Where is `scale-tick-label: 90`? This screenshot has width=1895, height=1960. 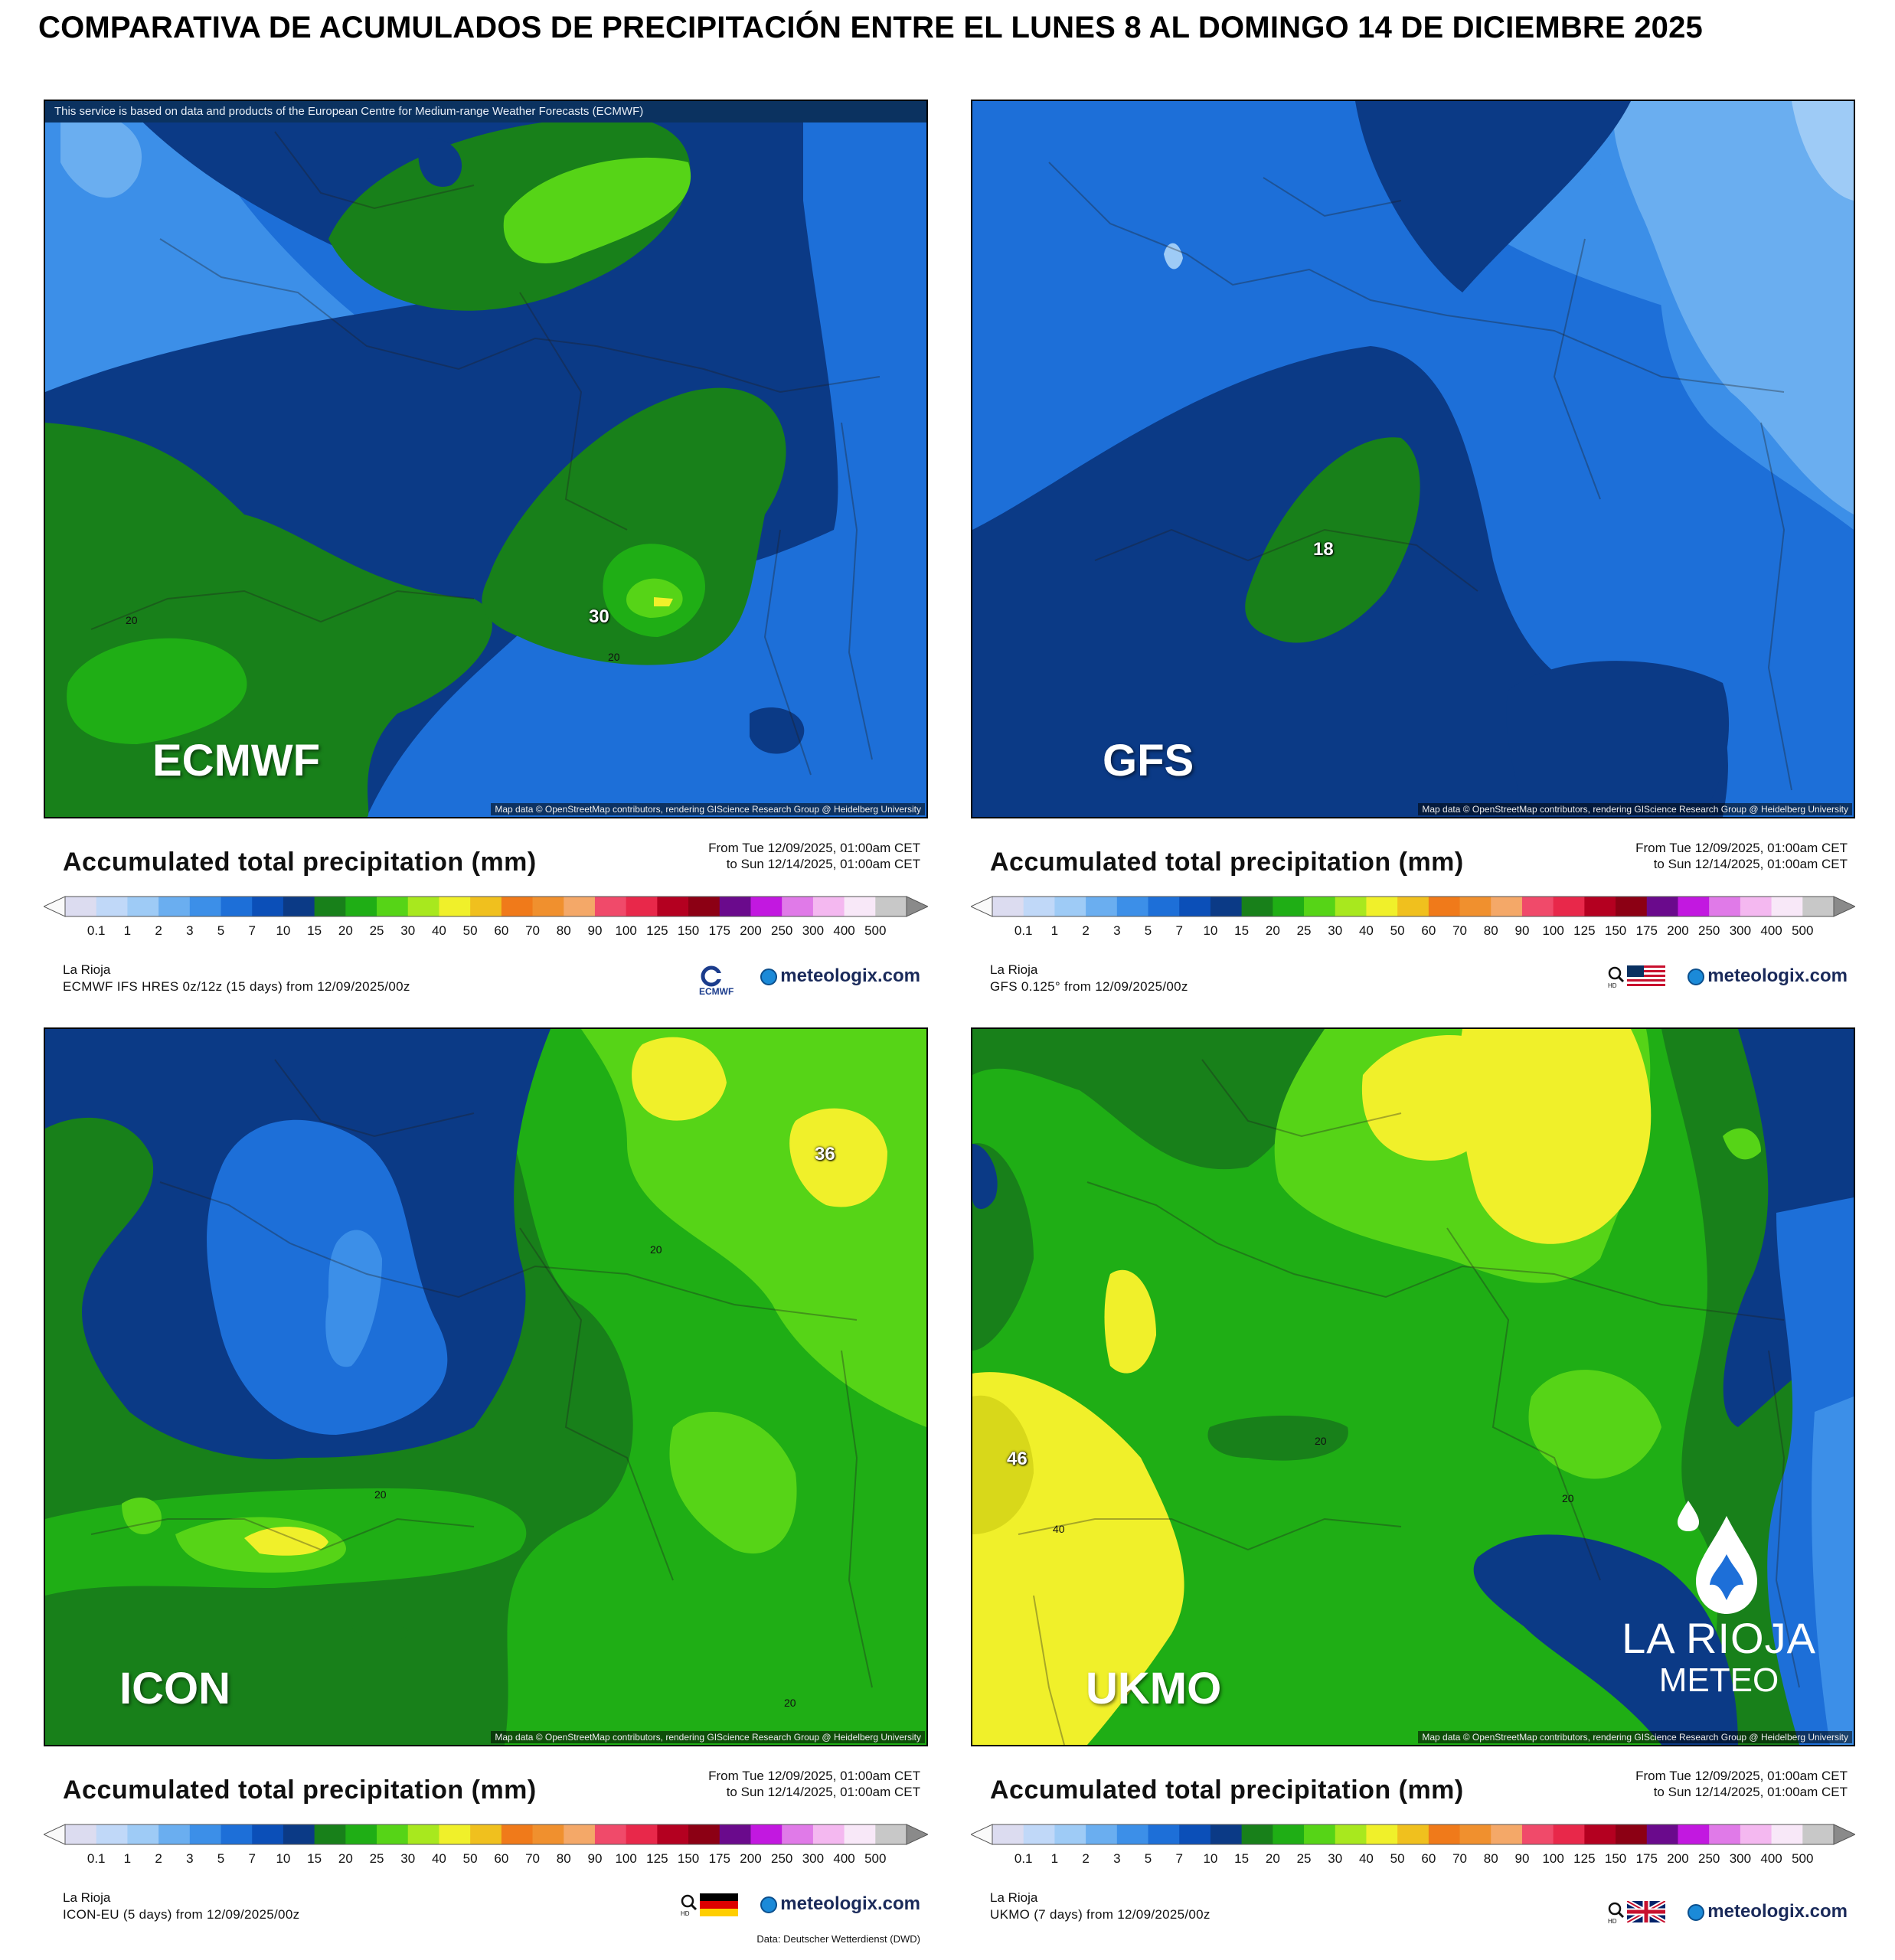
scale-tick-label: 90 is located at coordinates (595, 930).